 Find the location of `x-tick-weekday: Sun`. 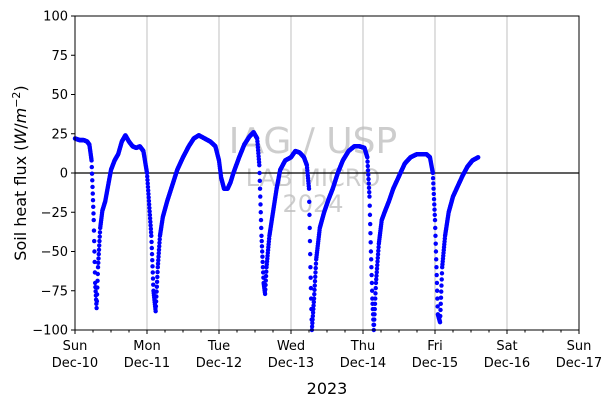

x-tick-weekday: Sun is located at coordinates (75, 346).